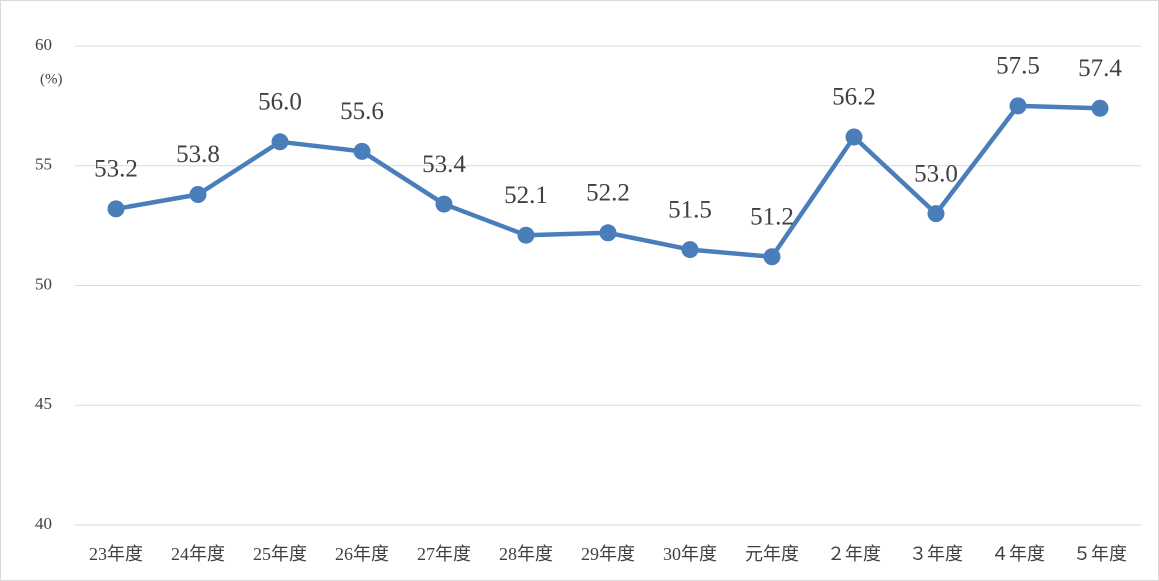  What do you see at coordinates (43, 44) in the screenshot?
I see `y-tick-label: 60` at bounding box center [43, 44].